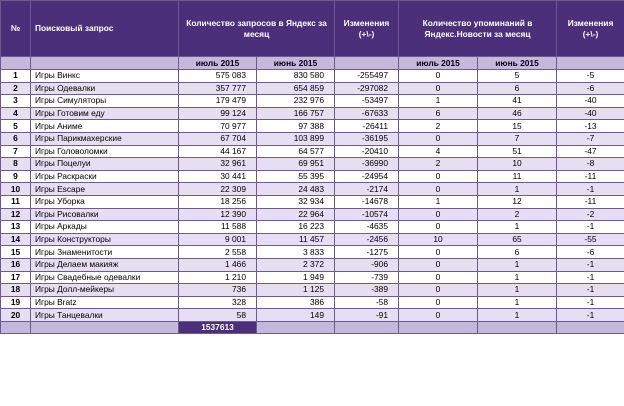  What do you see at coordinates (438, 63) in the screenshot?
I see `subheader-jul-news: июль 2015` at bounding box center [438, 63].